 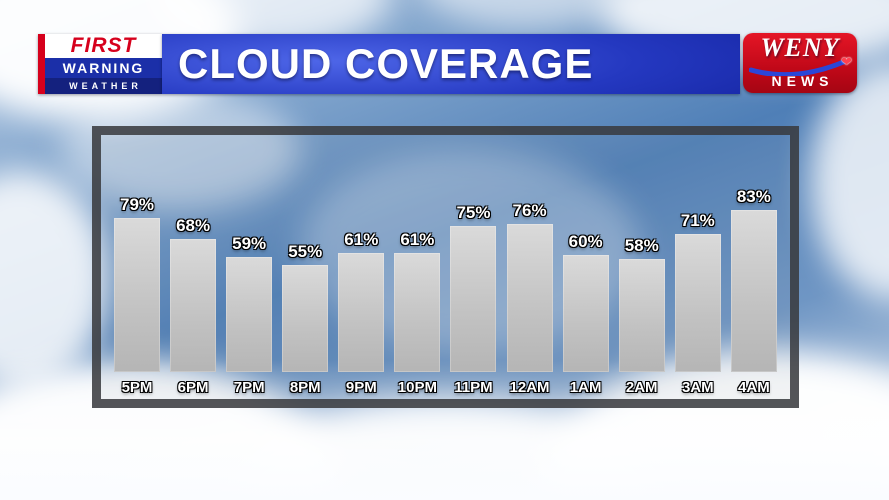 I want to click on bar-time-label: 4AM, so click(x=754, y=387).